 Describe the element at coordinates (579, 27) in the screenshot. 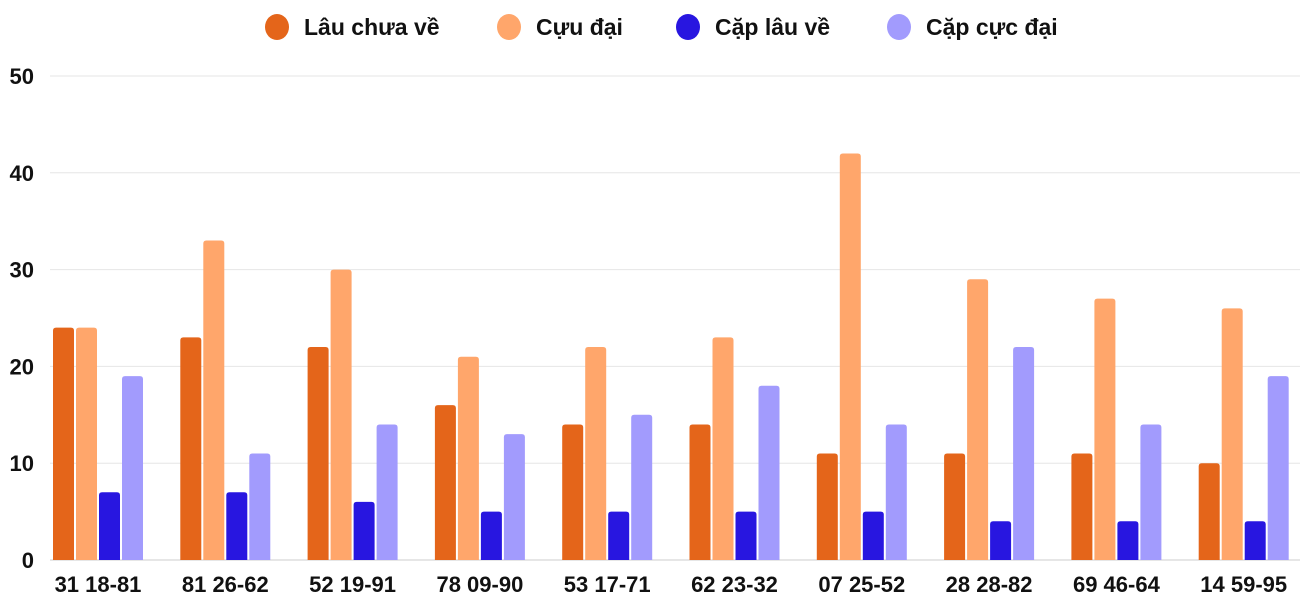

I see `legend-label: Cựu đại` at that location.